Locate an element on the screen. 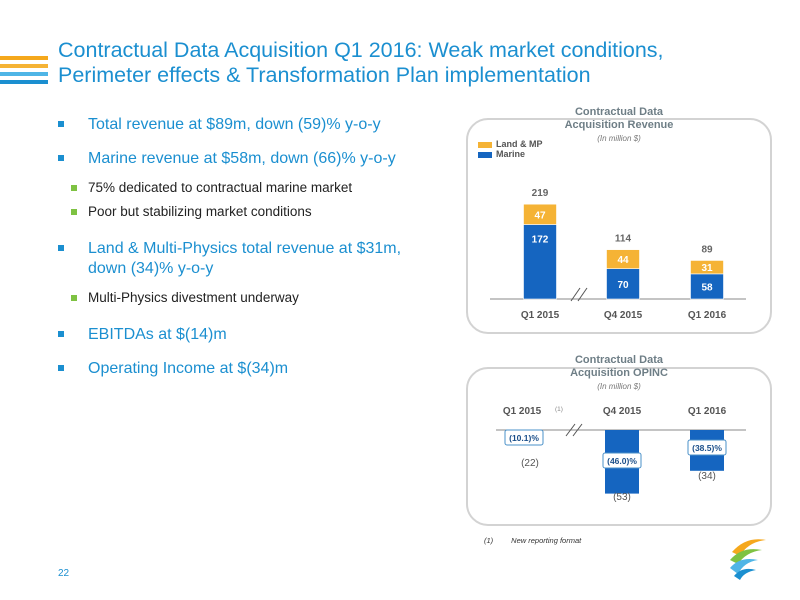 The width and height of the screenshot is (800, 600). revenue-legend: Land & MP Marine is located at coordinates (510, 149).